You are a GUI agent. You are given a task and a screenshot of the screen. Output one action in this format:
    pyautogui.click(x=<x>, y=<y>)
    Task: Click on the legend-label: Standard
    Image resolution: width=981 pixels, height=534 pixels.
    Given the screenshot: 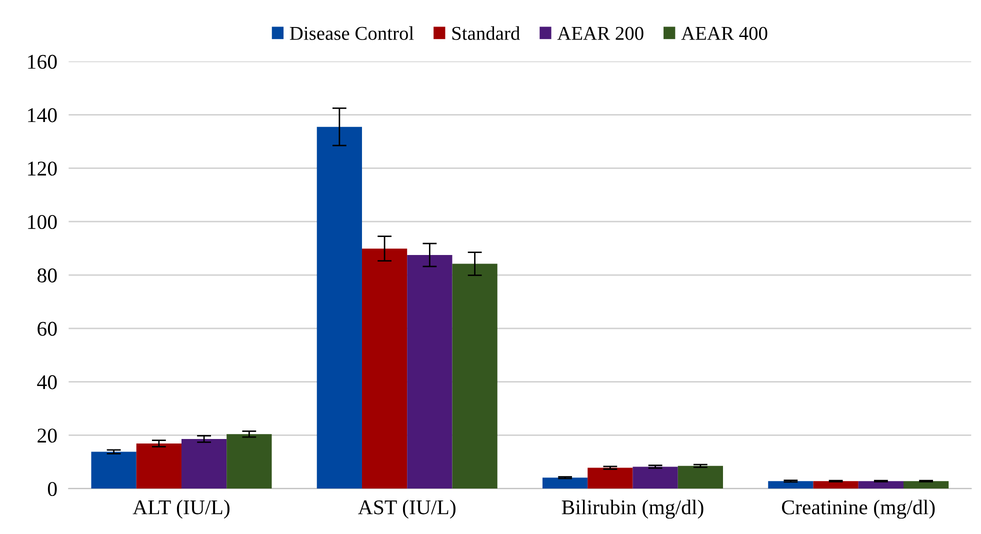 What is the action you would take?
    pyautogui.click(x=486, y=33)
    